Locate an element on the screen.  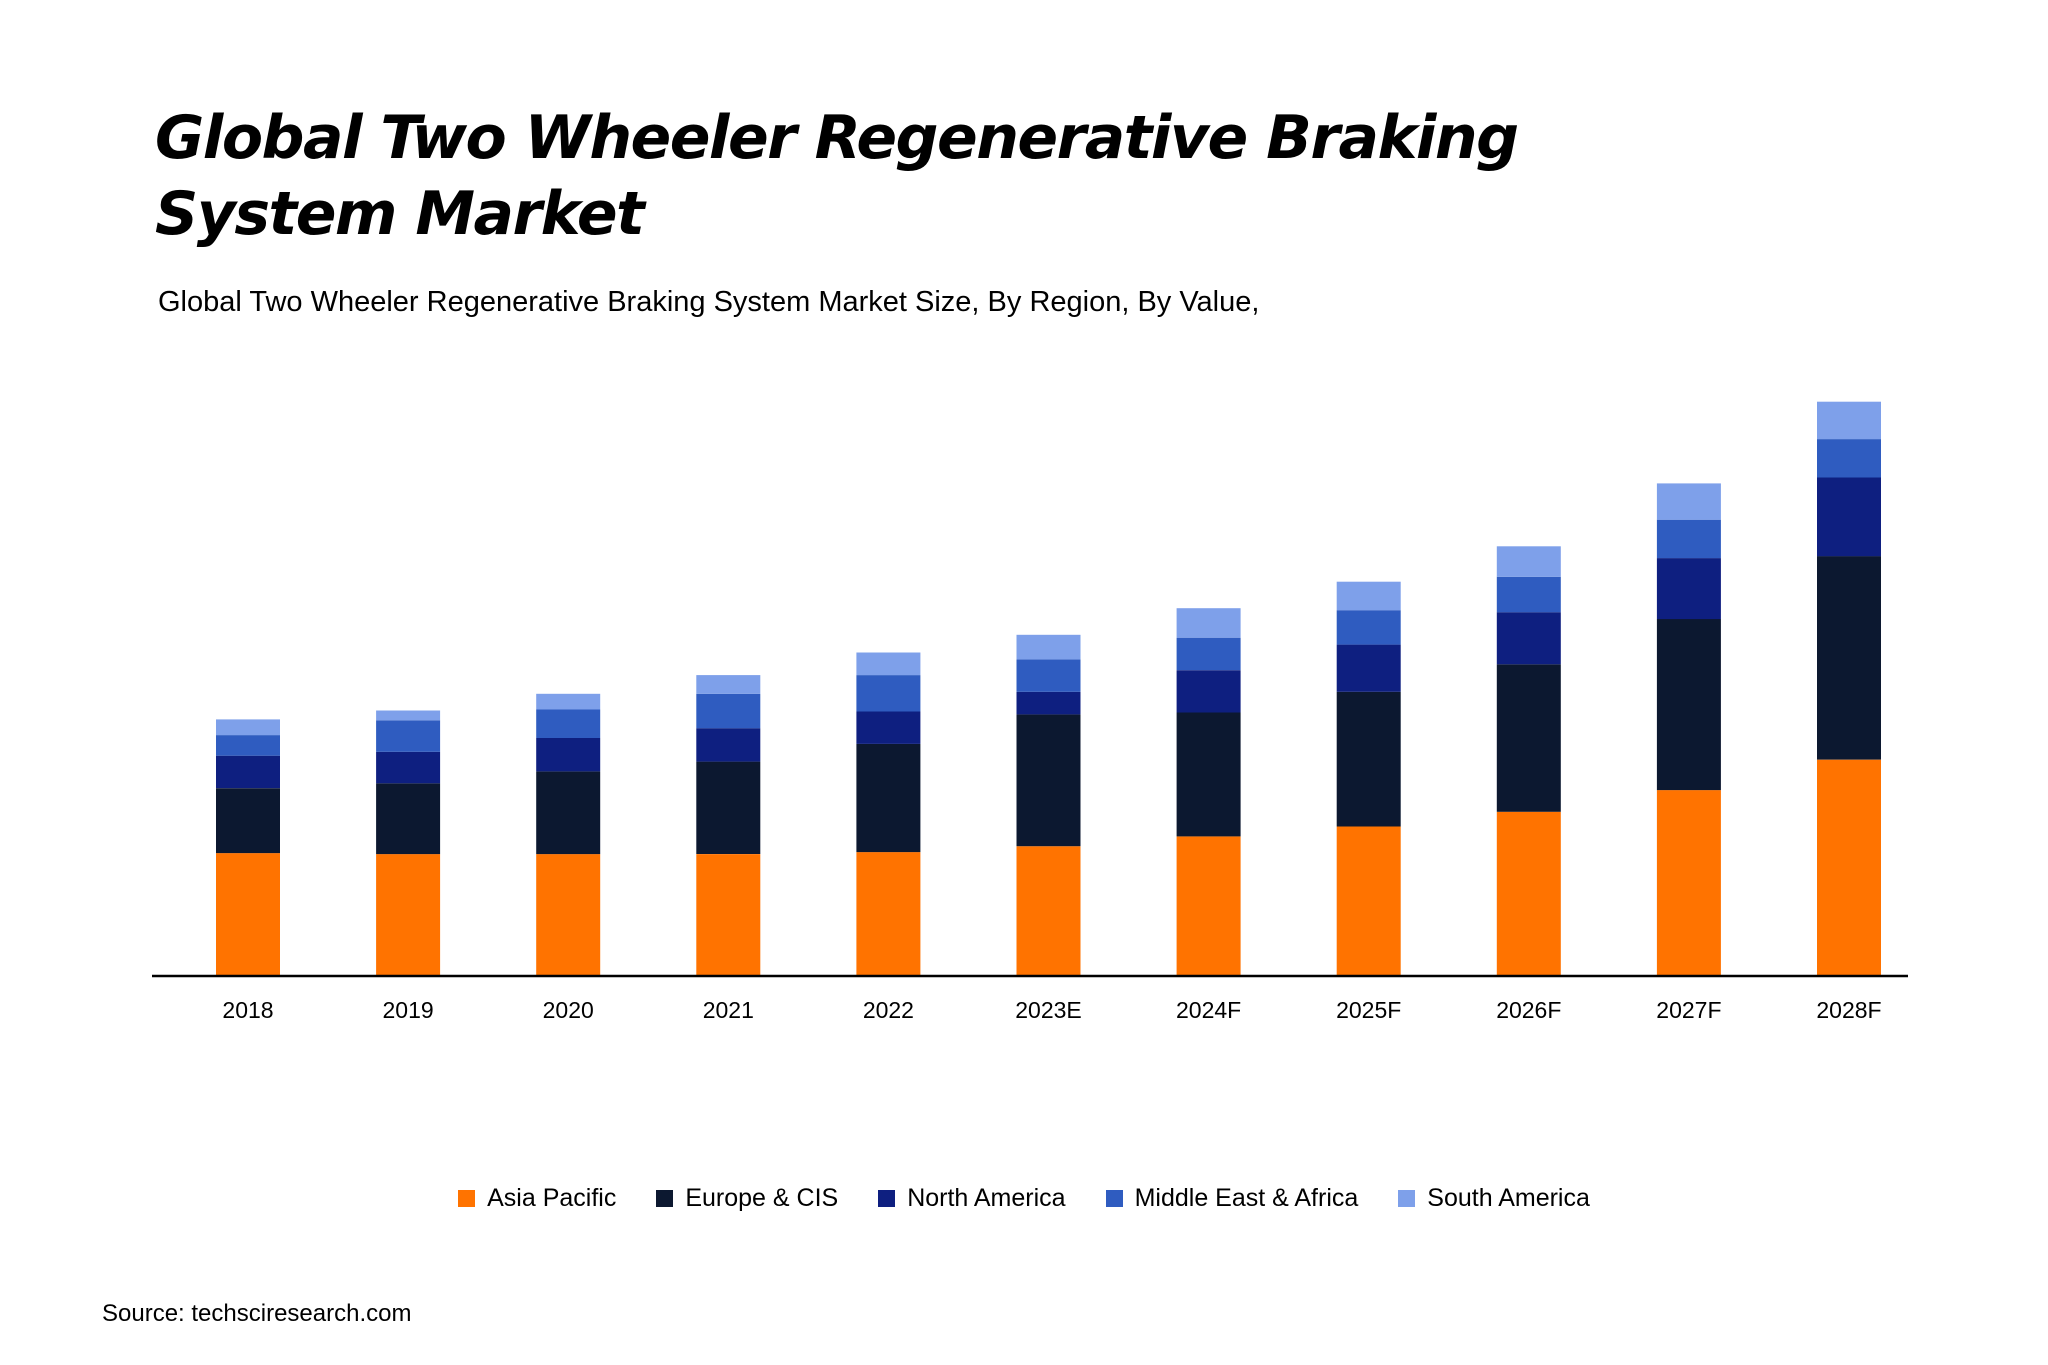
bar-north-america-2027f is located at coordinates (1688, 589).